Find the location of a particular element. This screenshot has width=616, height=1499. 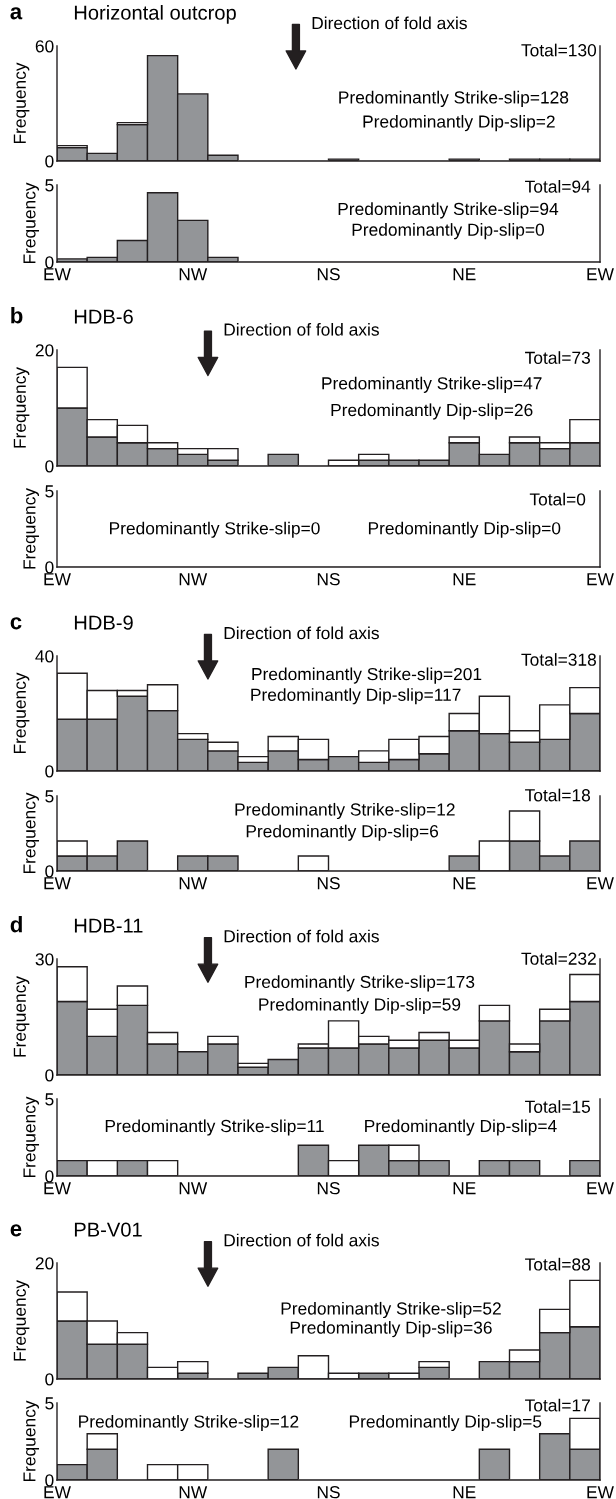

annotation: Predominantly Dip-slip=26 is located at coordinates (432, 411).